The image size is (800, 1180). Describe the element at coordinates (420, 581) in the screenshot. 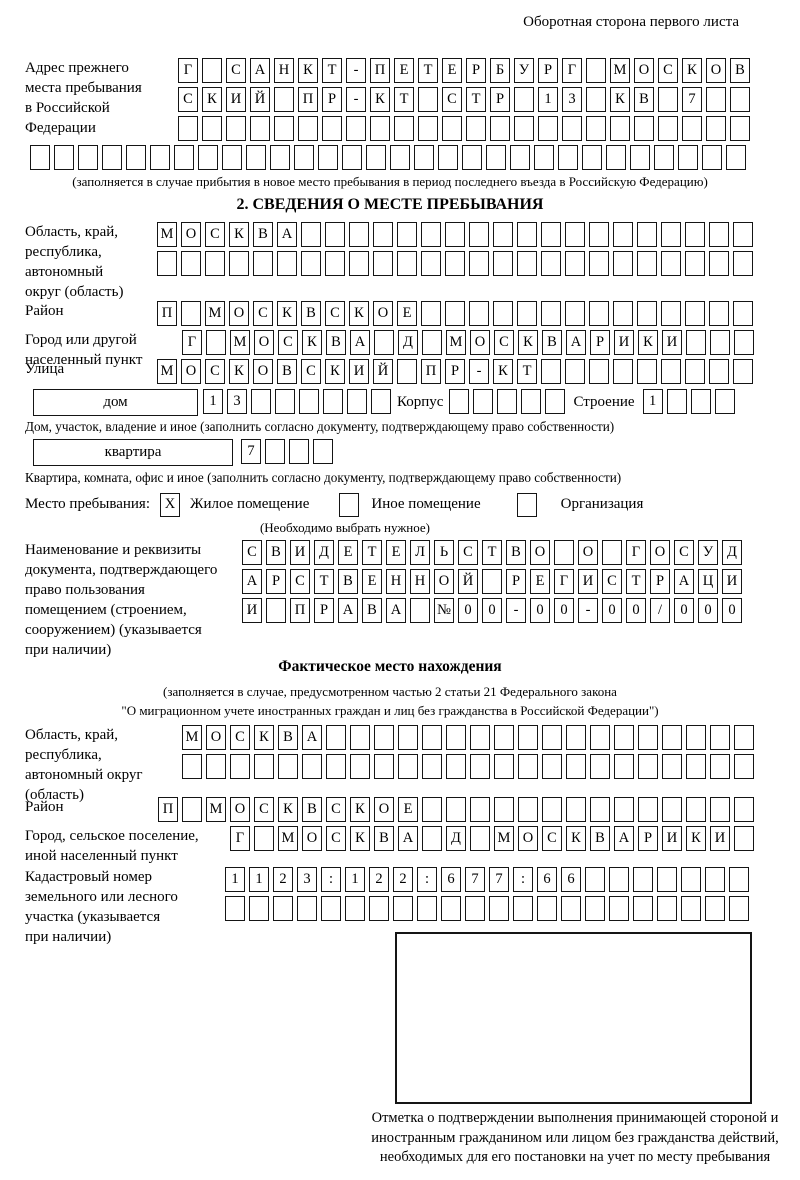

I see `char-box: Н` at that location.